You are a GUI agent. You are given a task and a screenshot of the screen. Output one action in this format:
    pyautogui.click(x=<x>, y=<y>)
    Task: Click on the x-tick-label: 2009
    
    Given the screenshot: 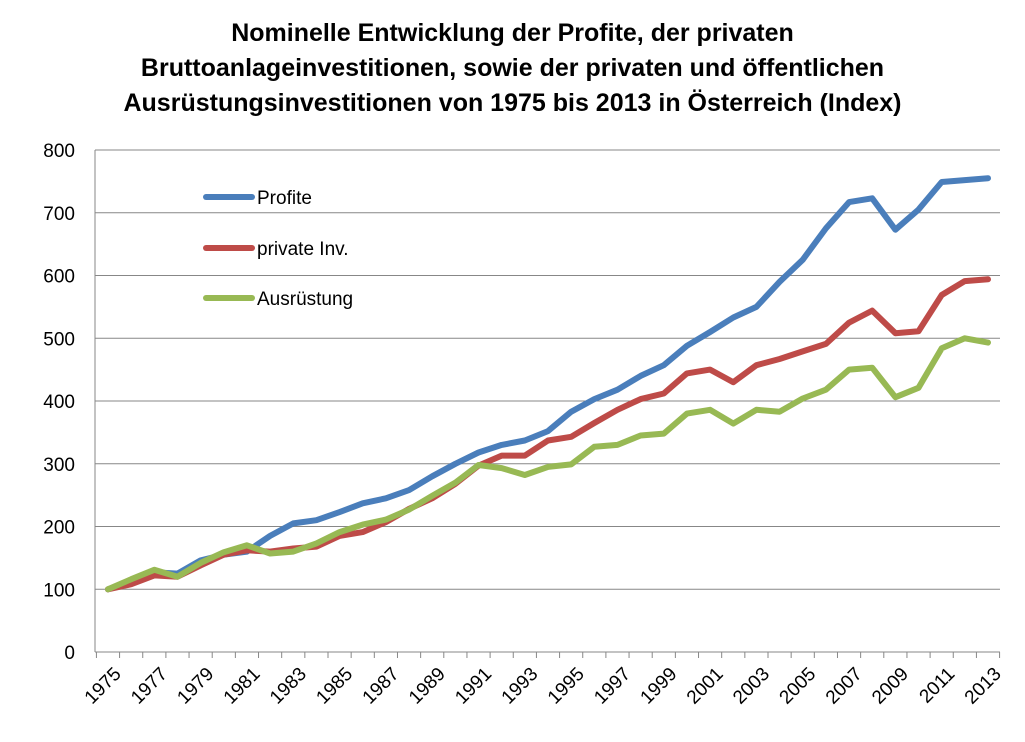 What is the action you would take?
    pyautogui.click(x=890, y=686)
    